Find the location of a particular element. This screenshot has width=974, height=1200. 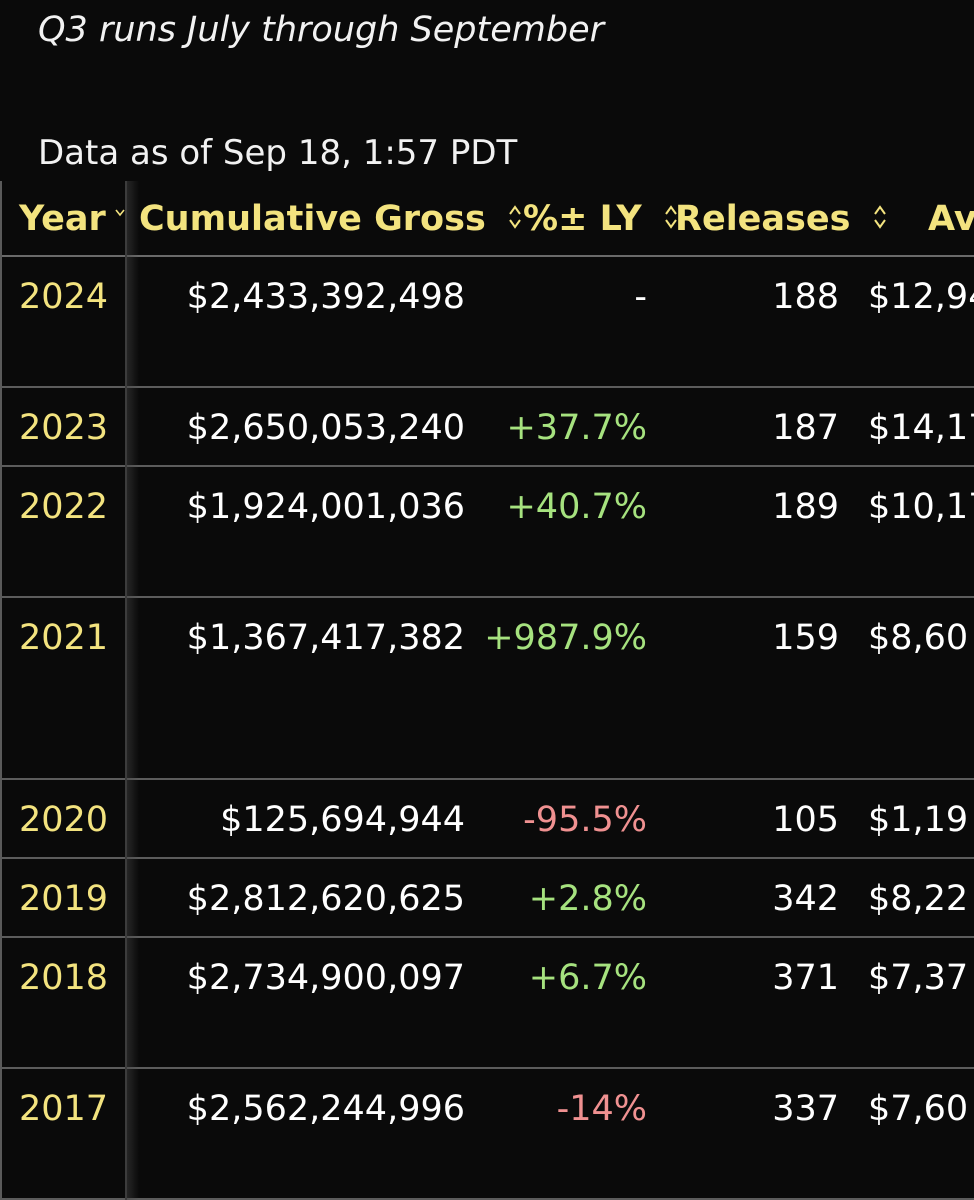

column-header-pct-ly-label: %± LY is located at coordinates (582, 219).